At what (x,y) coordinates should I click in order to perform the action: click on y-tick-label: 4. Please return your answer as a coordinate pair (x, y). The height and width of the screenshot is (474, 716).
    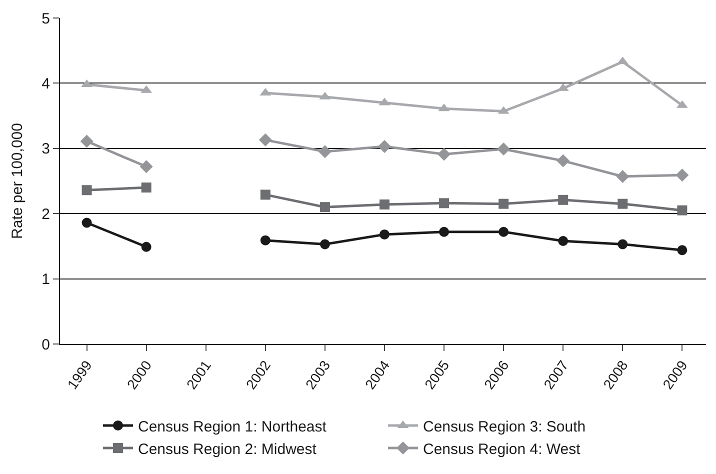
    Looking at the image, I should click on (46, 83).